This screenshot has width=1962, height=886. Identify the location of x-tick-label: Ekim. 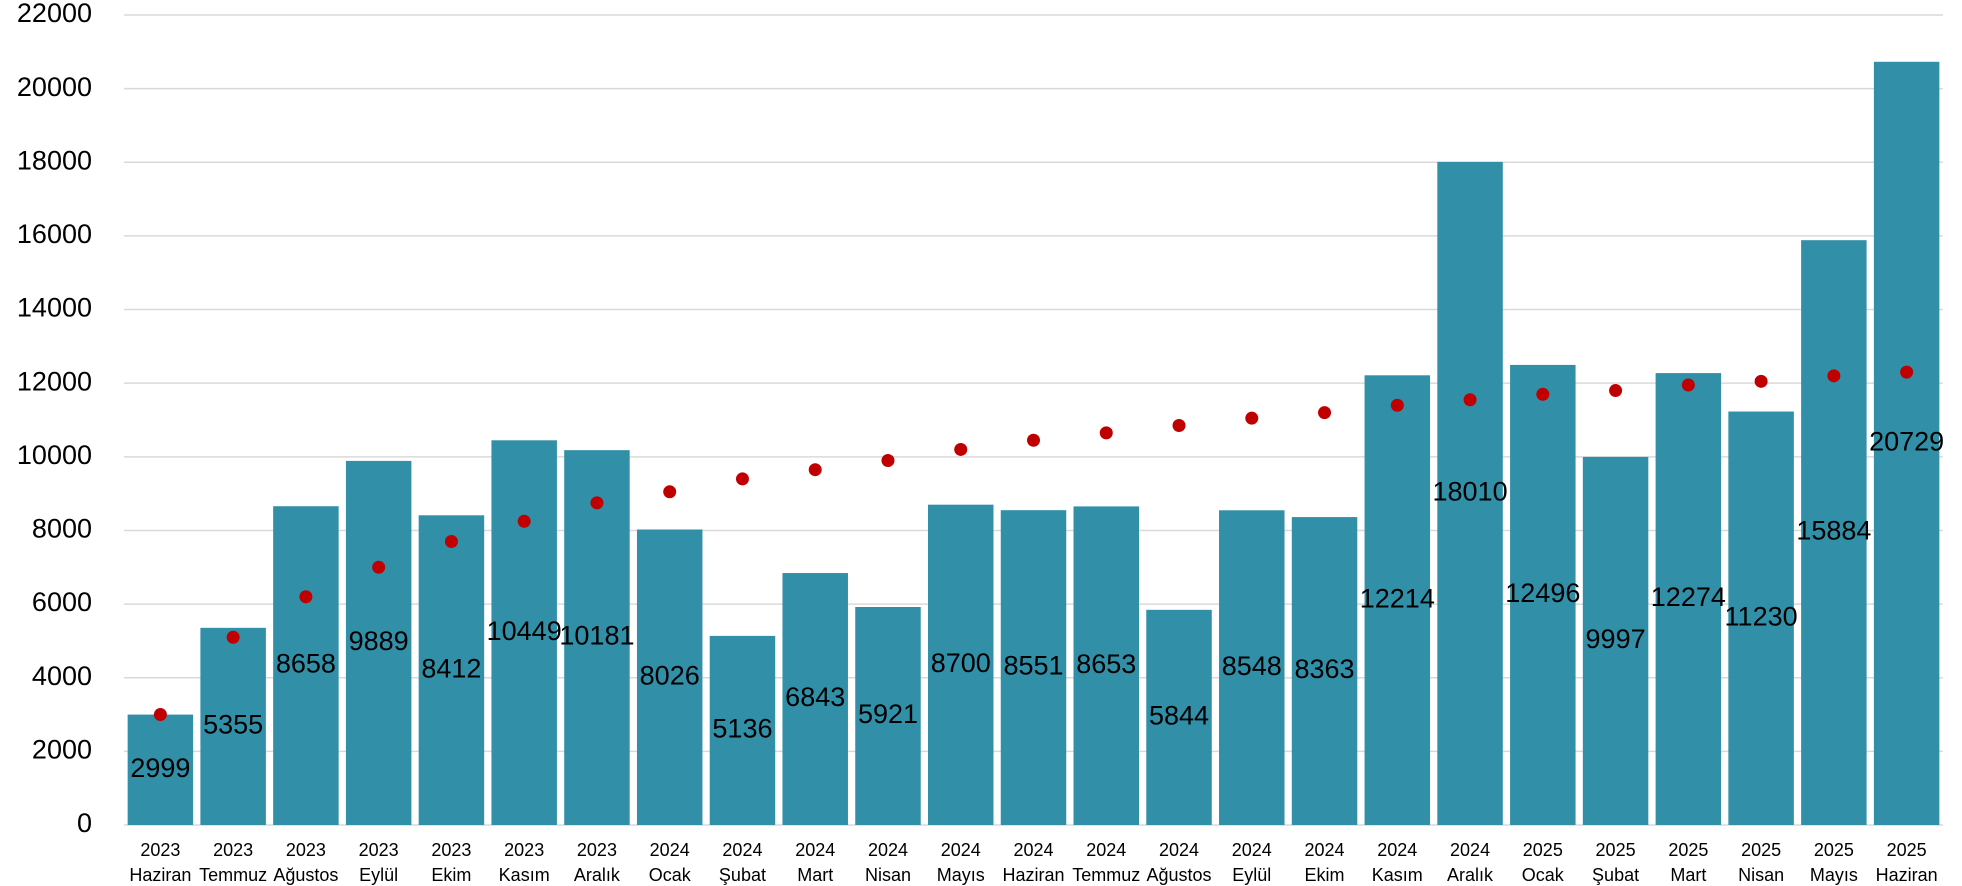
(451, 875).